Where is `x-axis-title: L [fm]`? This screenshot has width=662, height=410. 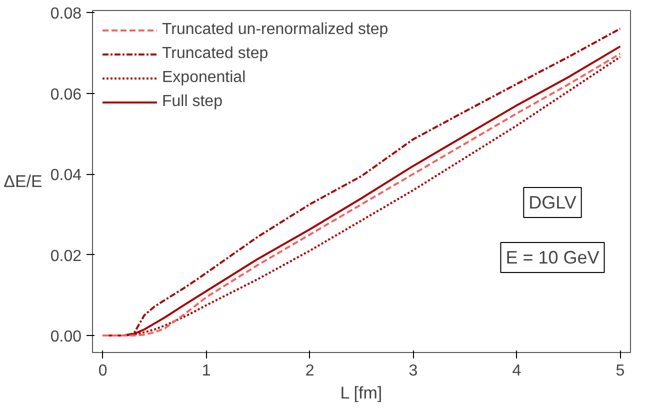
x-axis-title: L [fm] is located at coordinates (361, 393).